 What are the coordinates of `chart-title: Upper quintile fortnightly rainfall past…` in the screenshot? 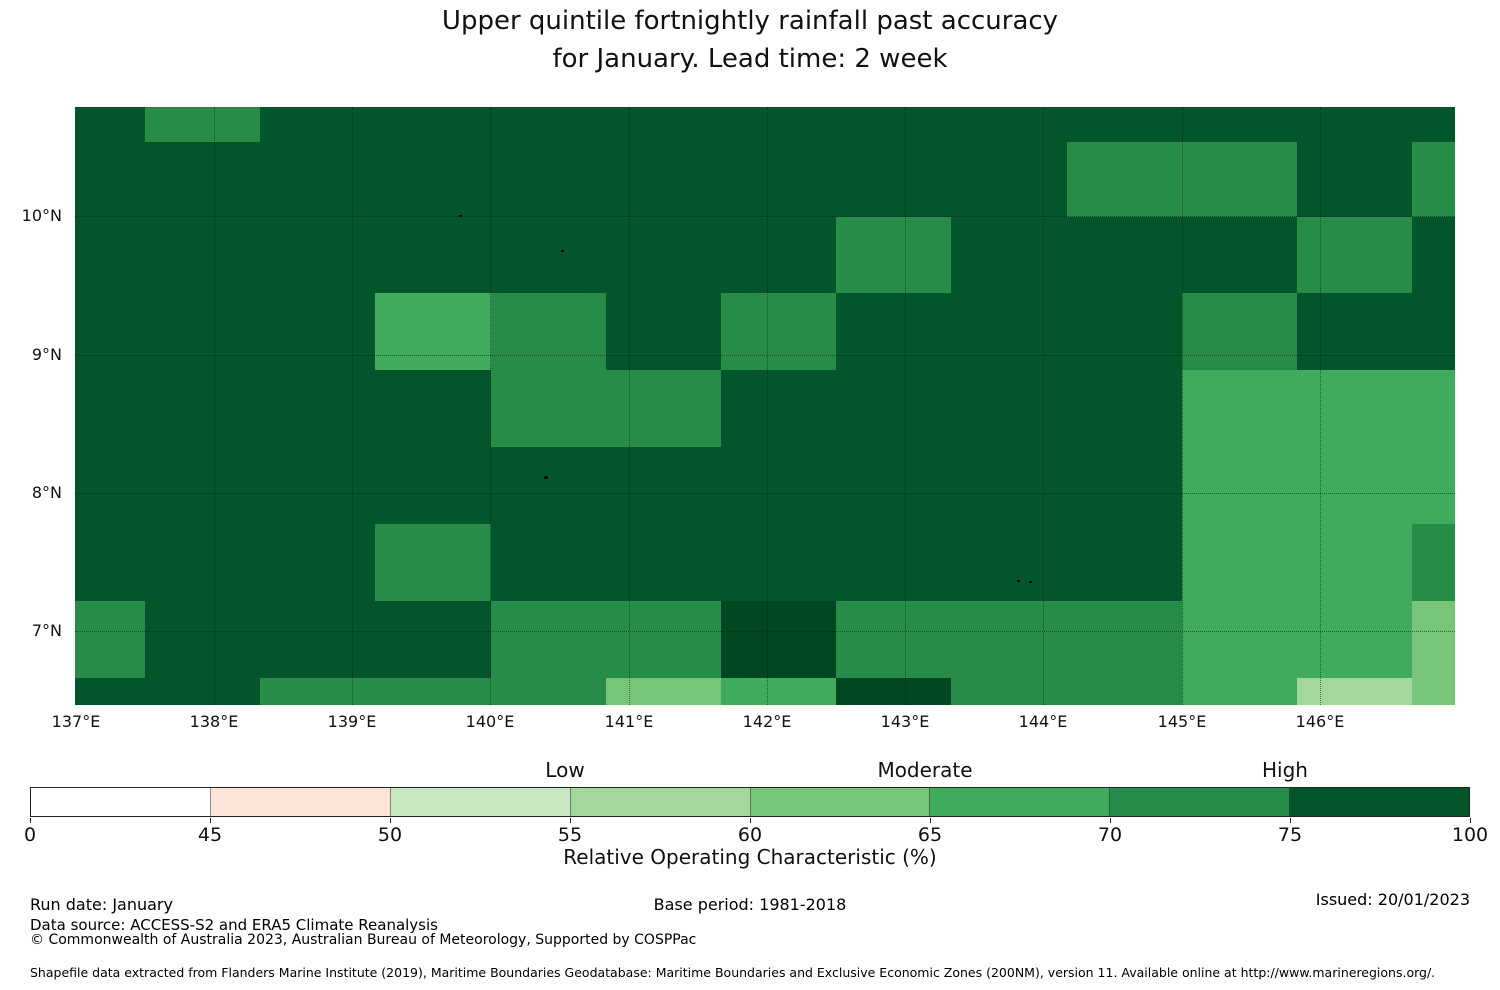 It's located at (750, 40).